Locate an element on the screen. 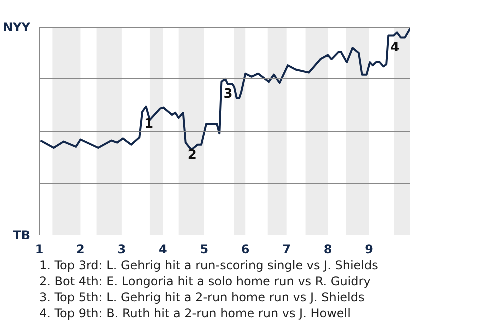 Image resolution: width=480 pixels, height=320 pixels. annotation: 3 is located at coordinates (228, 94).